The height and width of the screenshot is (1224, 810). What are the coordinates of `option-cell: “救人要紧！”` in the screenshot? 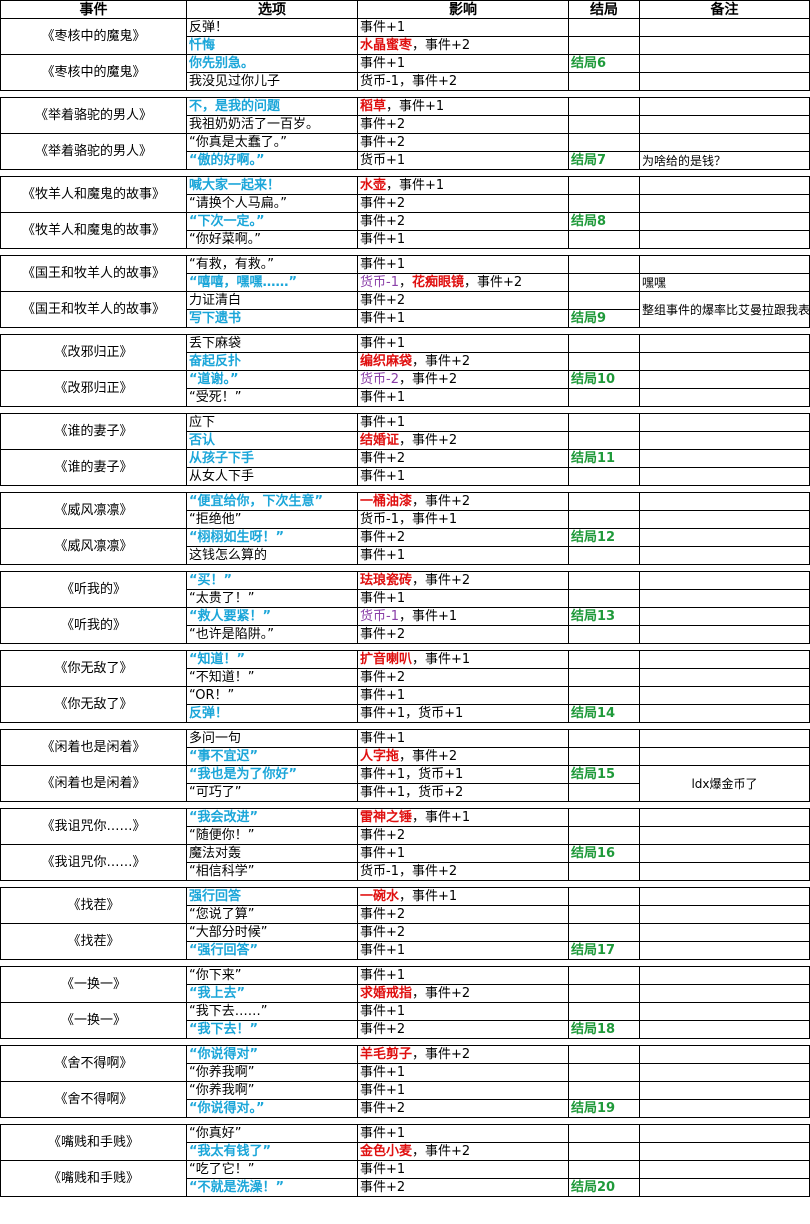 It's located at (272, 616).